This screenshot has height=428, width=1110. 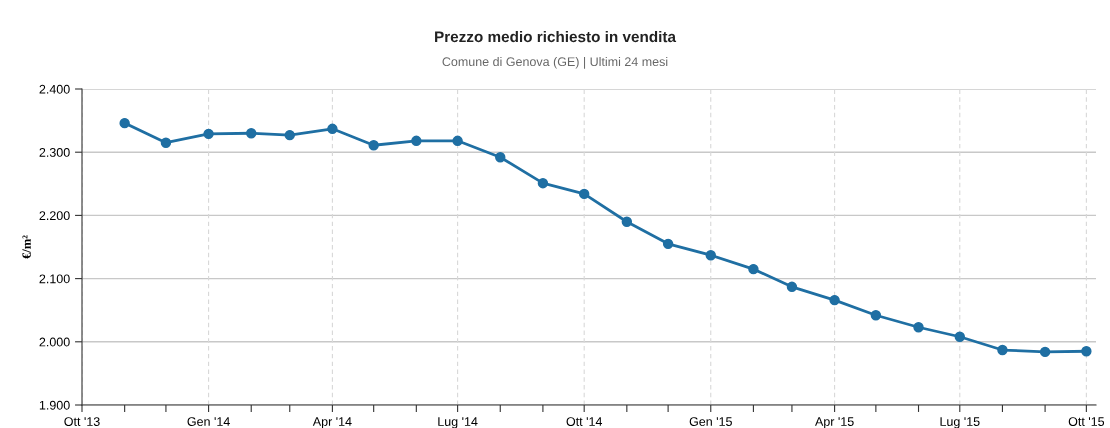 What do you see at coordinates (834, 422) in the screenshot?
I see `x-tick-label: Apr '15` at bounding box center [834, 422].